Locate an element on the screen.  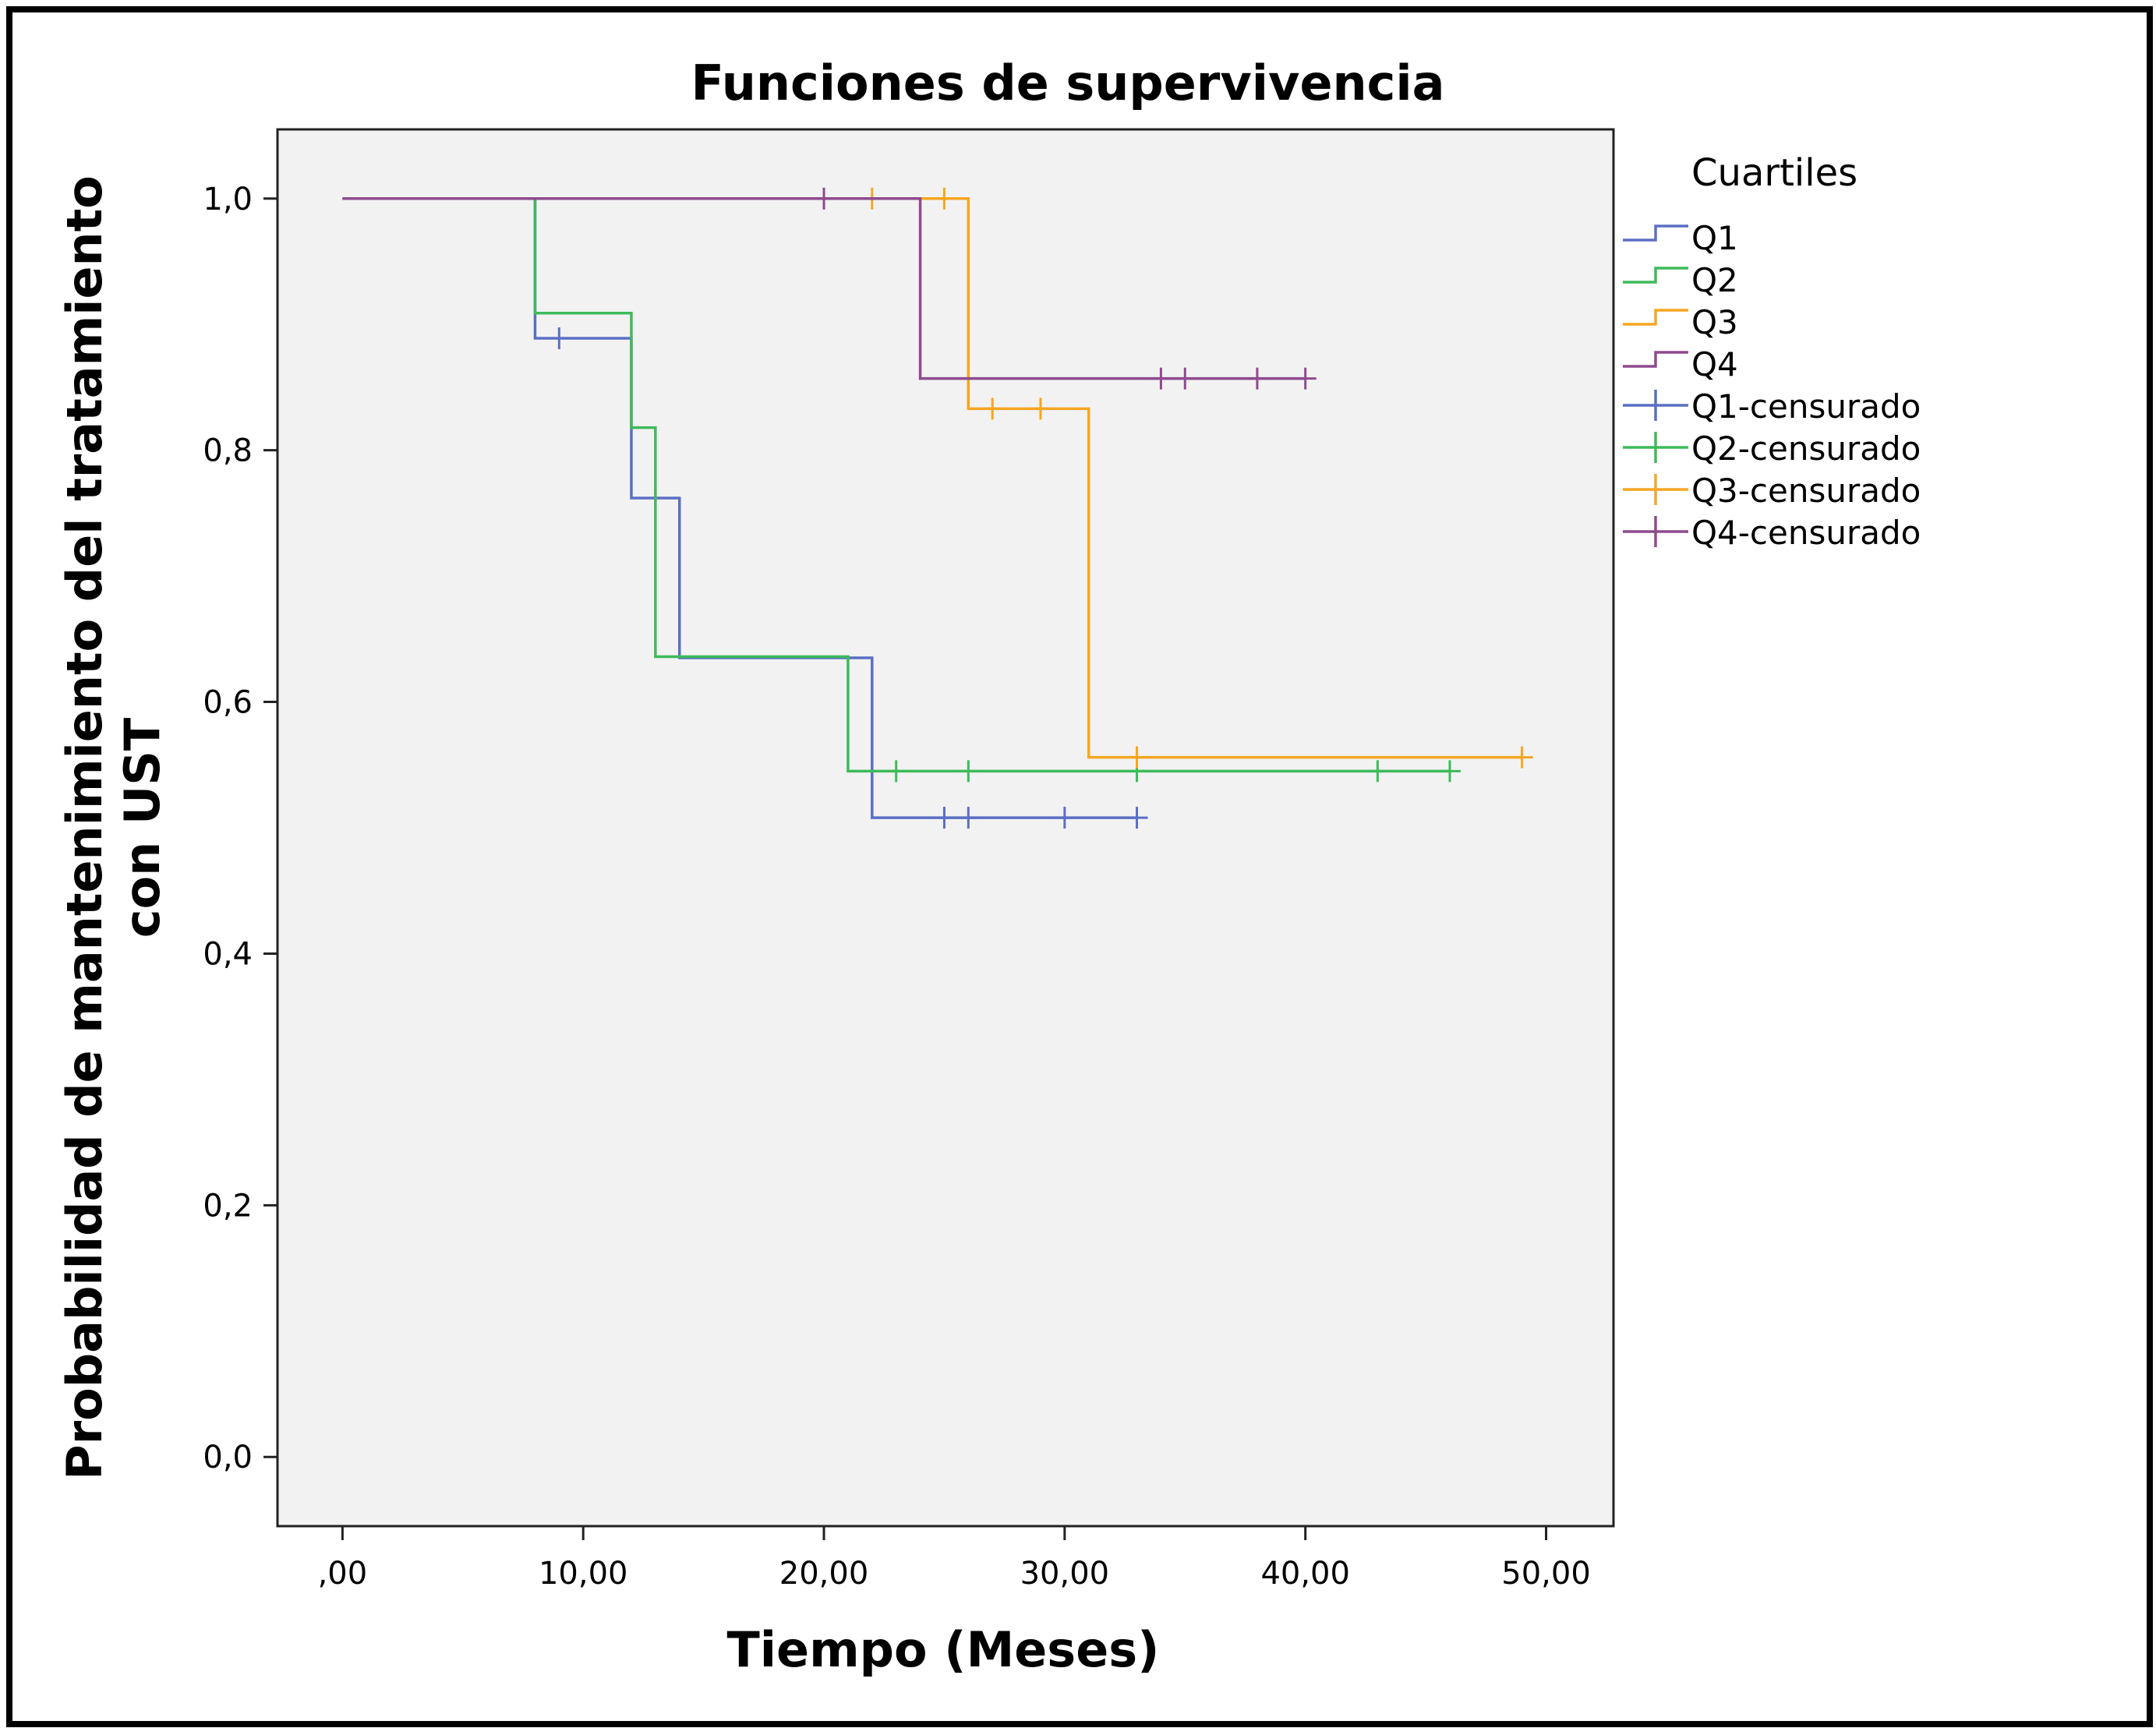
x-tick-label: 10,00 is located at coordinates (583, 1574).